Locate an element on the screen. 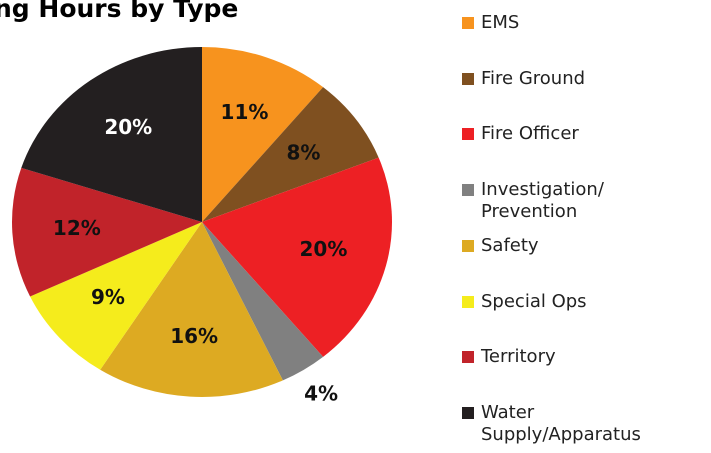 The image size is (711, 453). legend-label: Special Ops is located at coordinates (534, 301).